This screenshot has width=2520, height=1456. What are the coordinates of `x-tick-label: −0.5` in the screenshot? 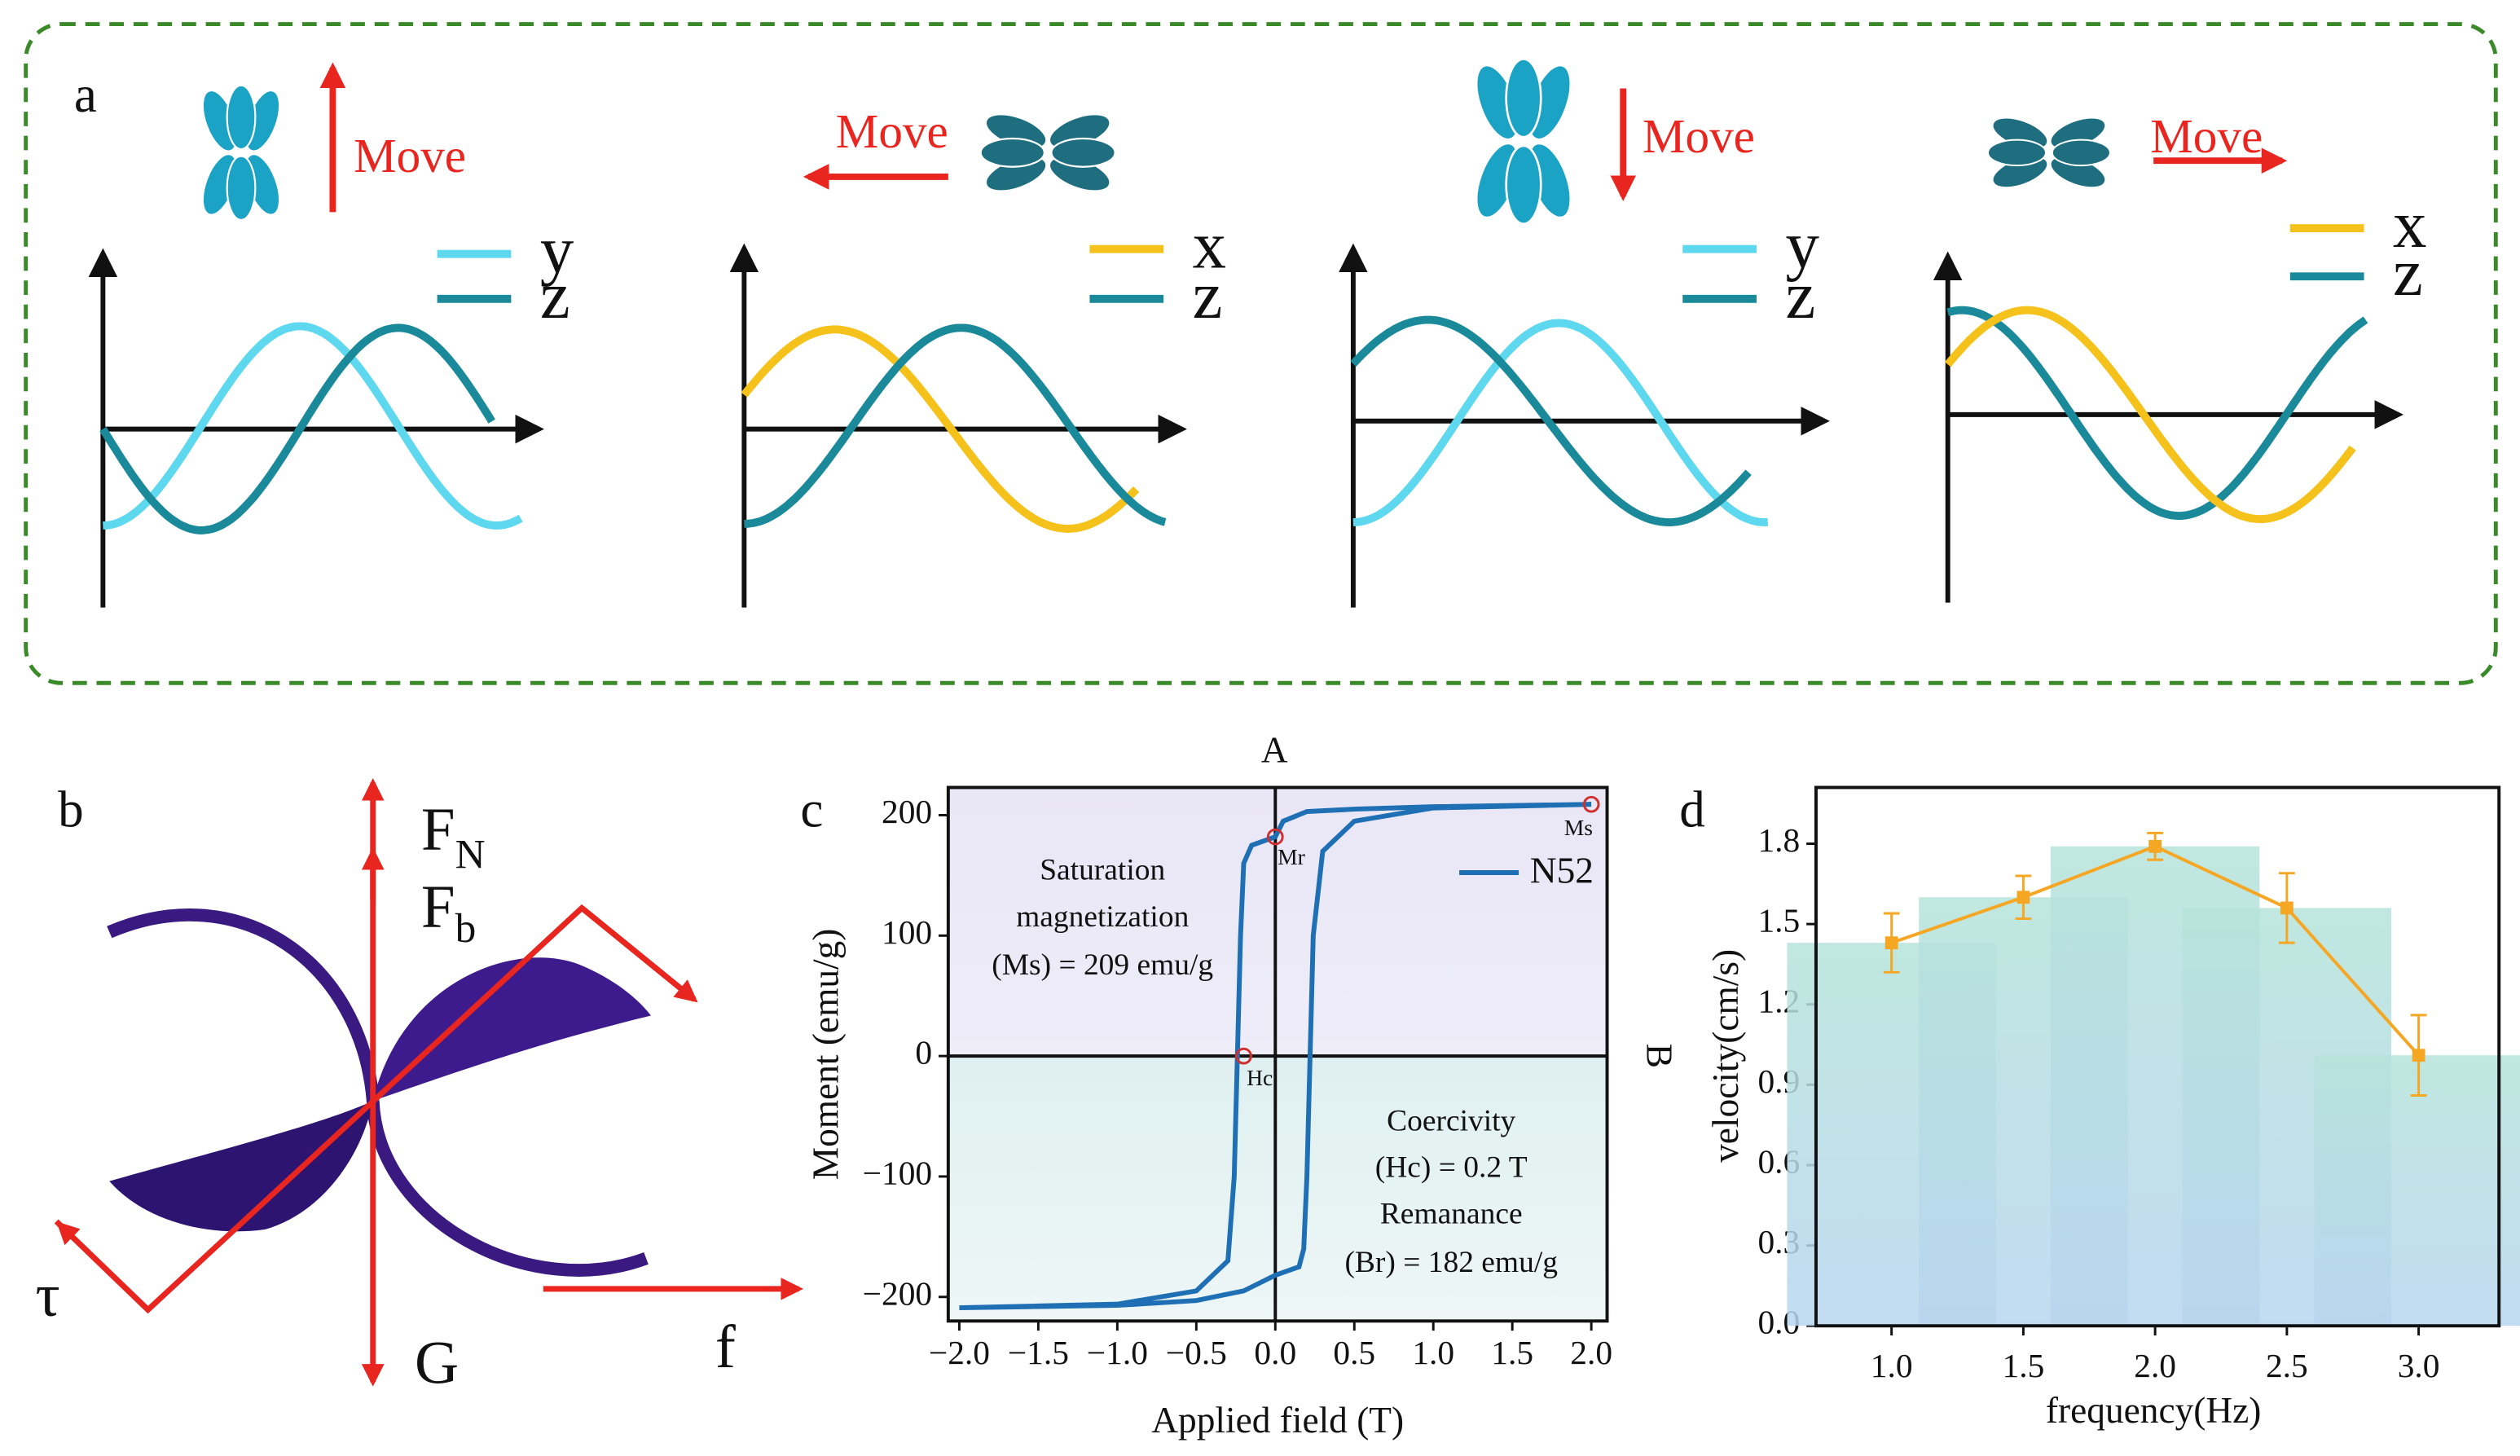 It's located at (1196, 1353).